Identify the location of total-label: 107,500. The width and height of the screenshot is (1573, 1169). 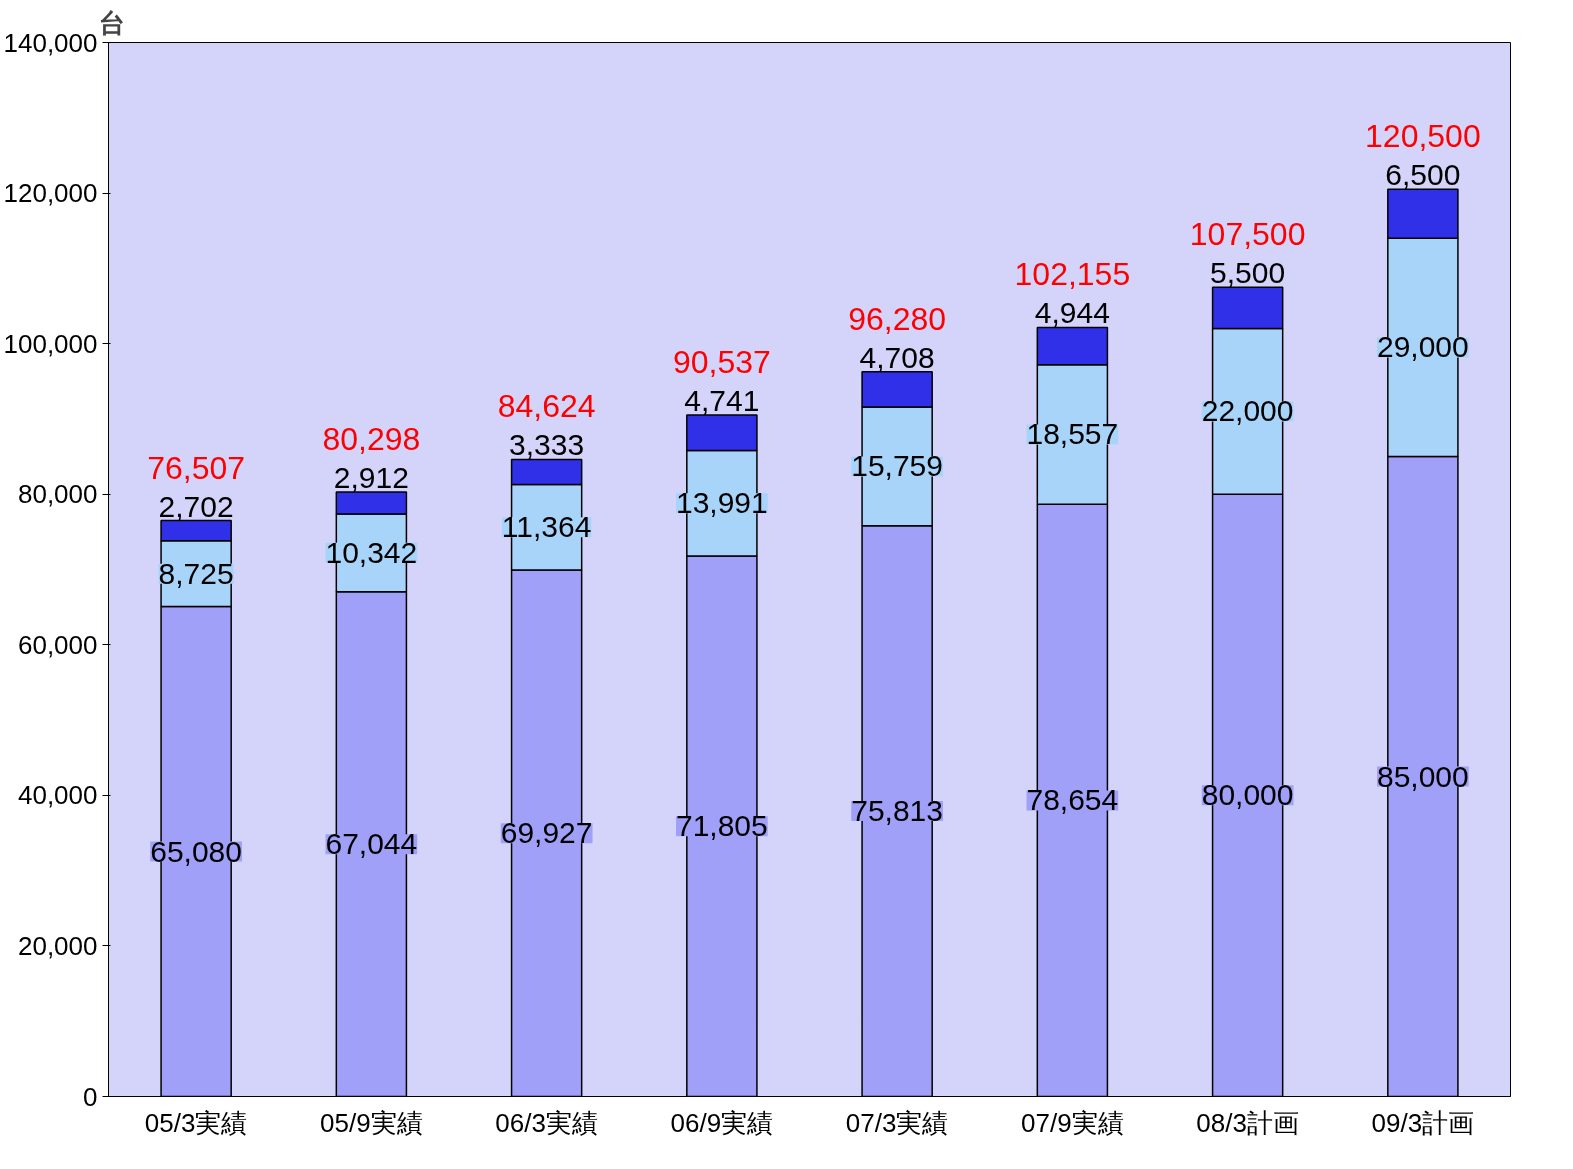
(1247, 234).